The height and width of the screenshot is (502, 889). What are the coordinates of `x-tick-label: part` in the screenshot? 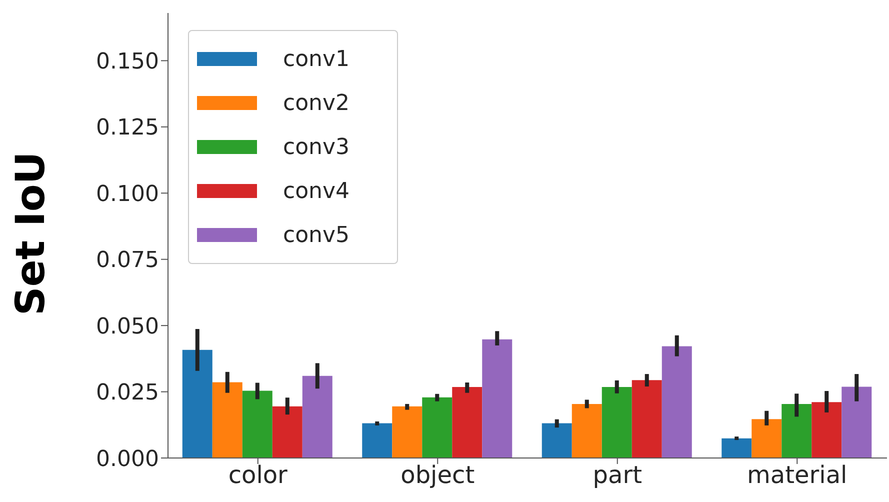 It's located at (617, 475).